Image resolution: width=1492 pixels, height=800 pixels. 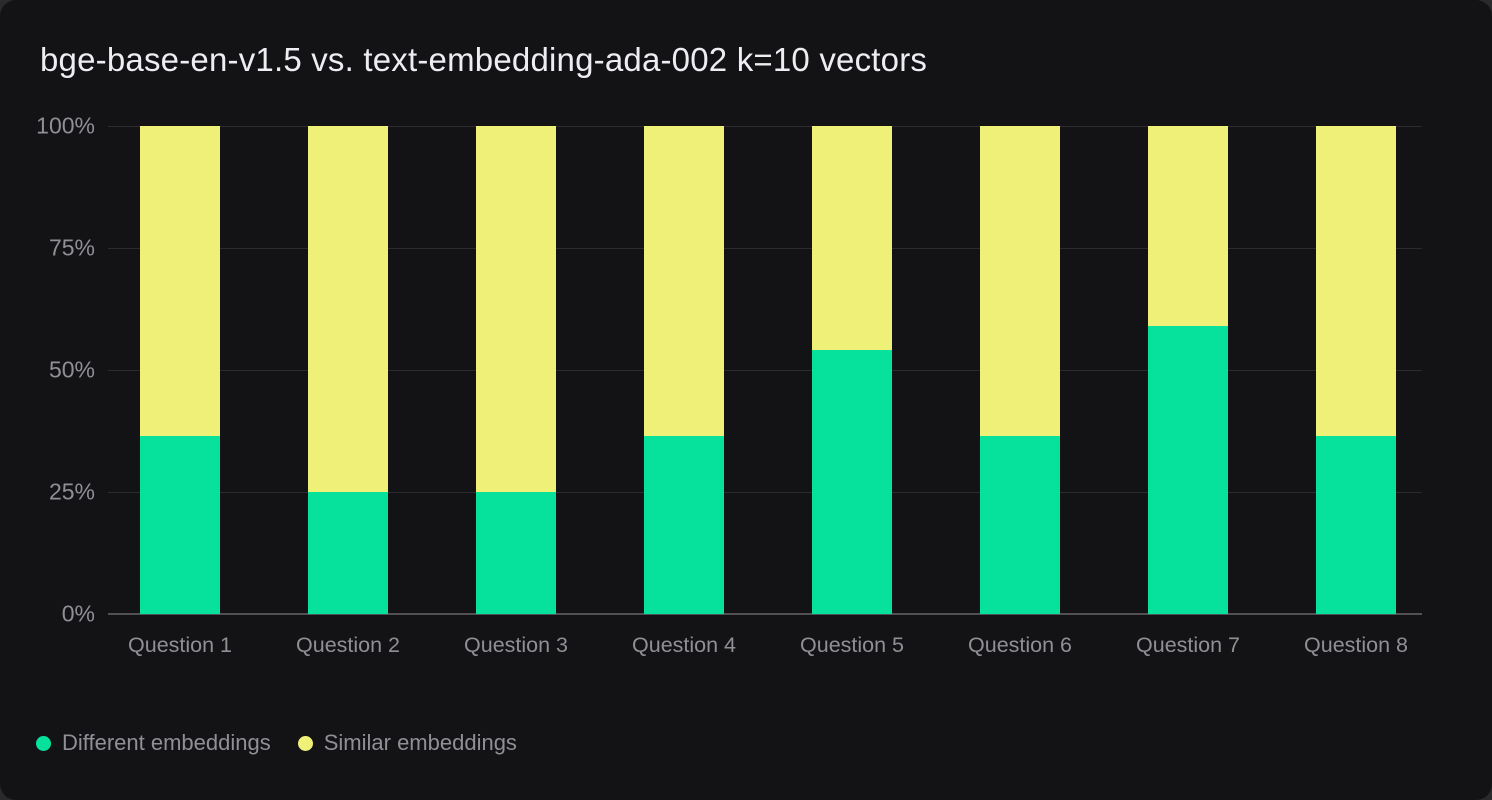 I want to click on legend-item-different: Different embeddings, so click(x=153, y=743).